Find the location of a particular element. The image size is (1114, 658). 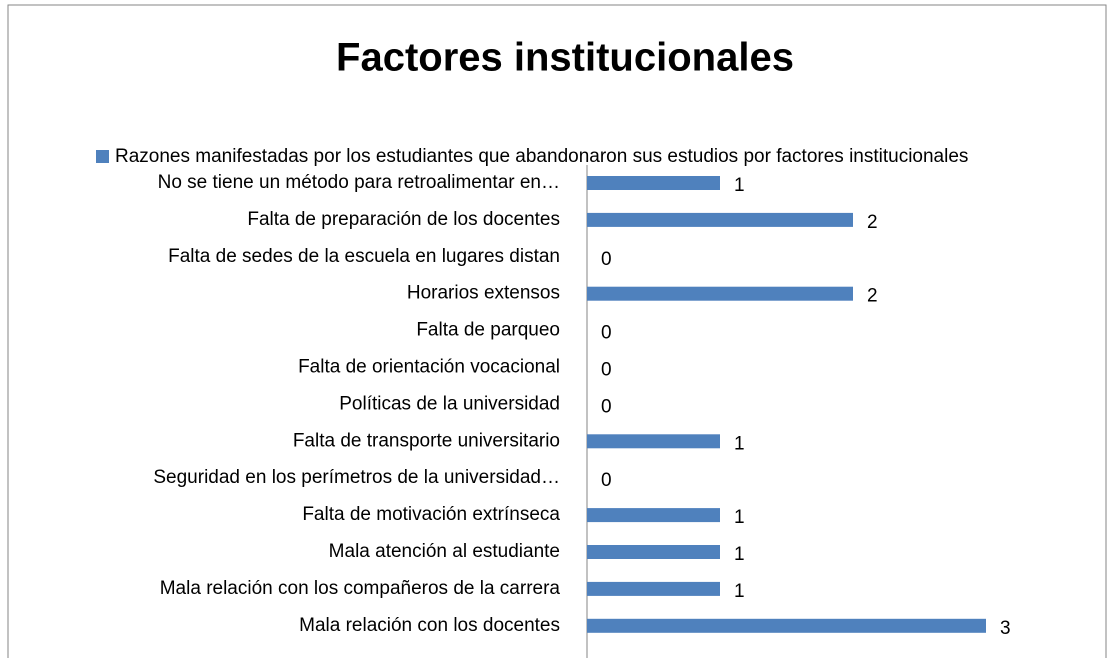

category-label: Mala relación con los docentes is located at coordinates (429, 625).